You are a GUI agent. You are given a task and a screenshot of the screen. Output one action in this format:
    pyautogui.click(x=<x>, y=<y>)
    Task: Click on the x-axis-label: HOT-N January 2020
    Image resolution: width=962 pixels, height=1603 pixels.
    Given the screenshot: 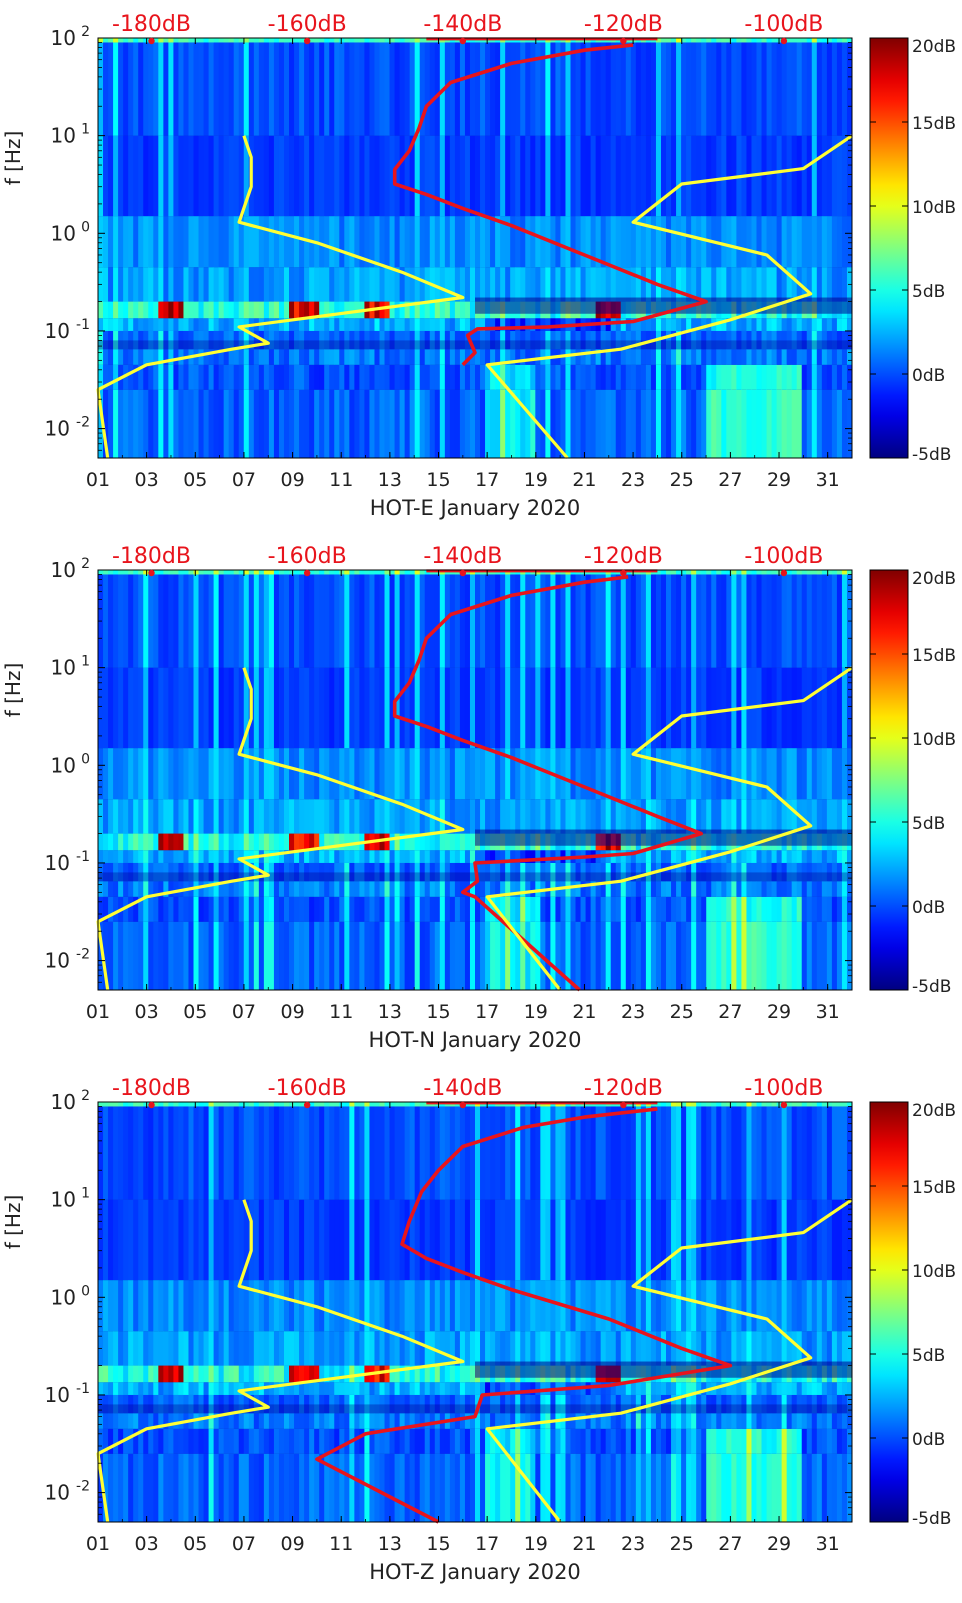 What is the action you would take?
    pyautogui.click(x=475, y=1040)
    